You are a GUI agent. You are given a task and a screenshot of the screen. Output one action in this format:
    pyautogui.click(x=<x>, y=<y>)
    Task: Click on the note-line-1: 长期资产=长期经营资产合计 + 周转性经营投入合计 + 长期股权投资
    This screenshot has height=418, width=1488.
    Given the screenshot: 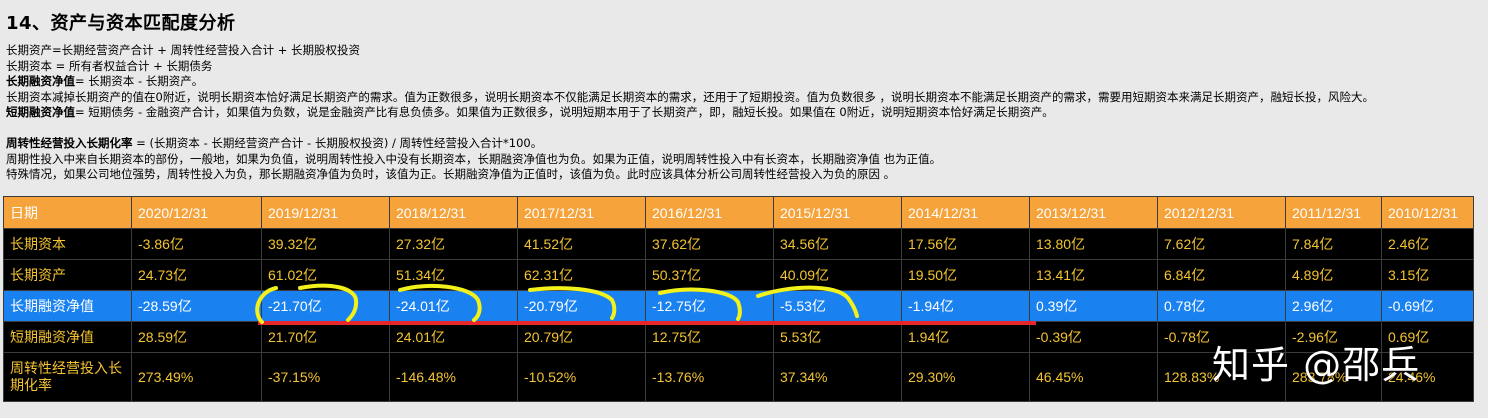 What is the action you would take?
    pyautogui.click(x=183, y=50)
    